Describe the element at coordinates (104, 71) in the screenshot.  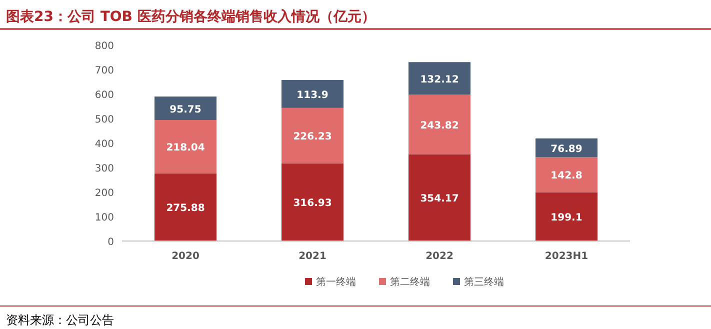
I see `y-tick-label: 700` at that location.